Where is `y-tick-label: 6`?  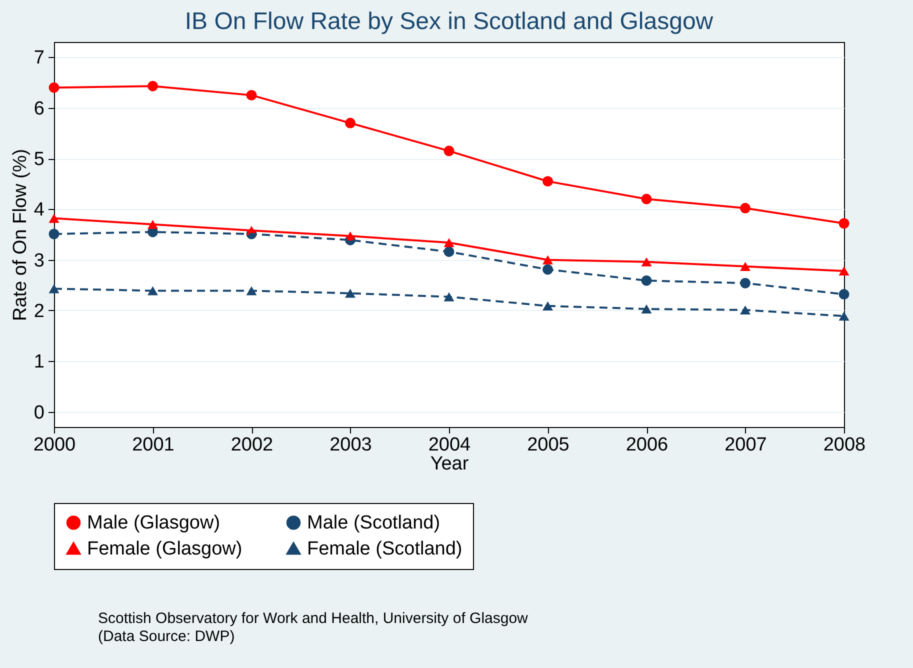
y-tick-label: 6 is located at coordinates (39, 109).